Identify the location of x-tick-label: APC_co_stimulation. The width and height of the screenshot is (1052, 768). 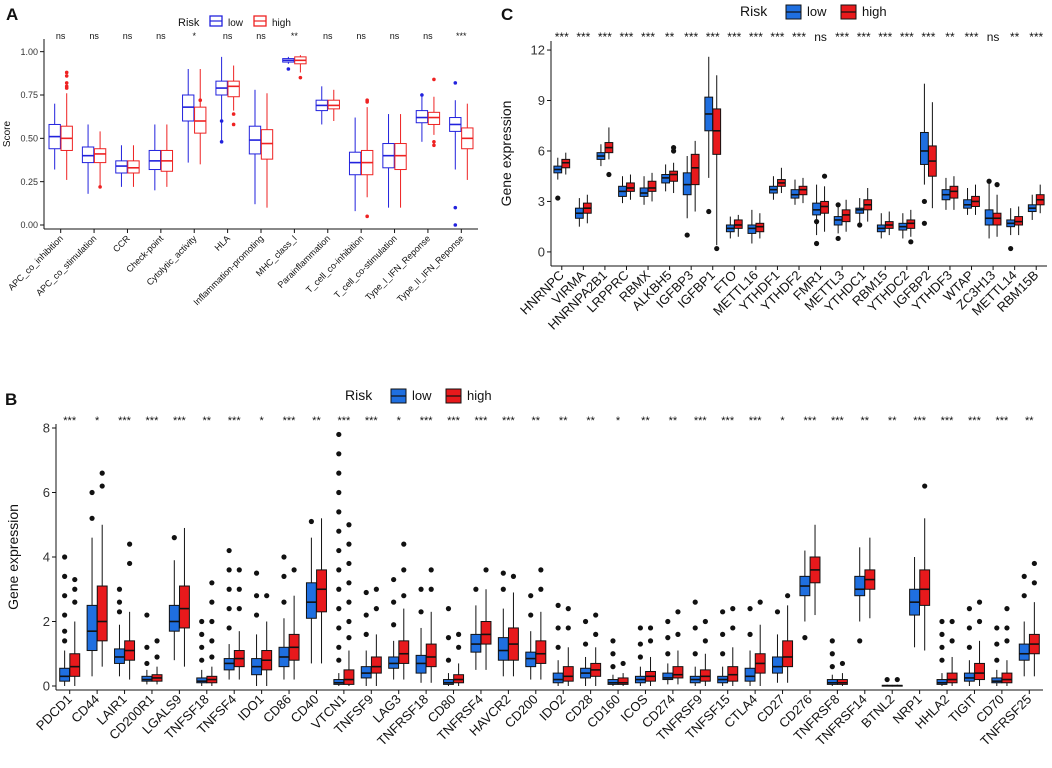
(66, 265).